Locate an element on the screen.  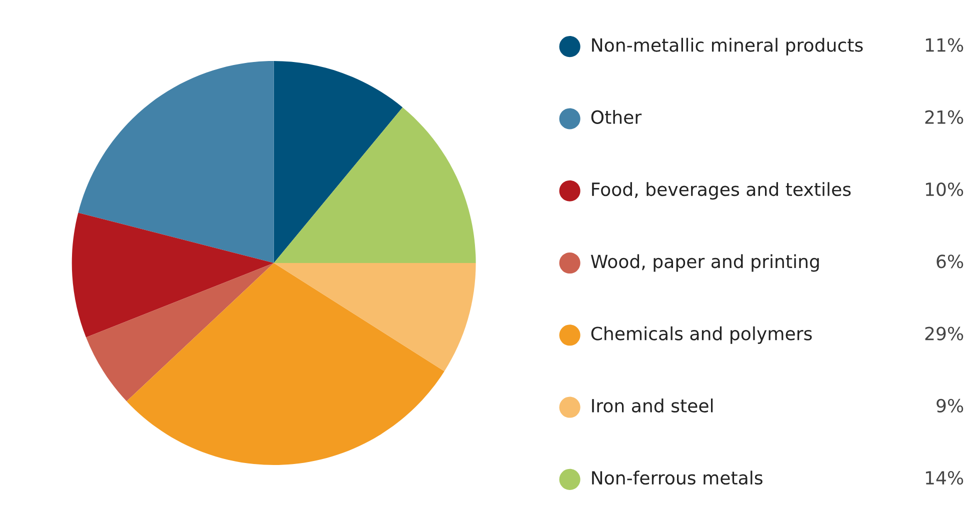
data-label: 14% is located at coordinates (945, 477).